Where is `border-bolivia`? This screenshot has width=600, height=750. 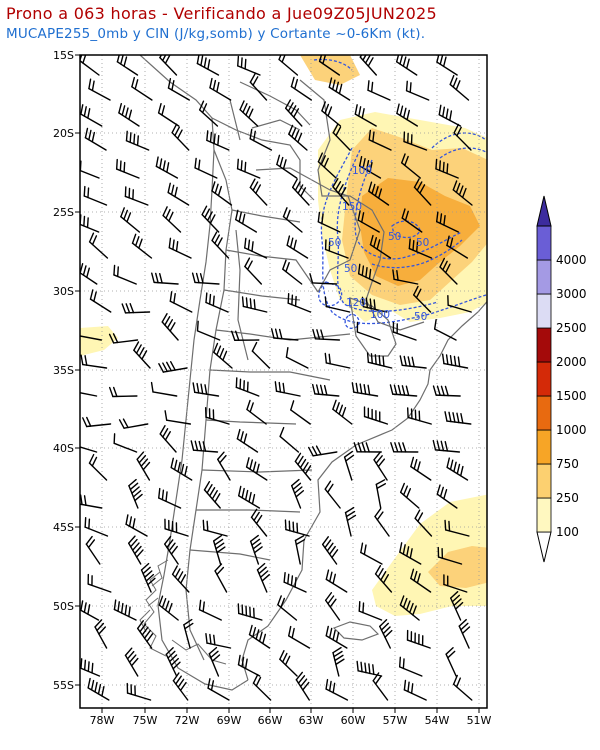 border-bolivia is located at coordinates (263, 159).